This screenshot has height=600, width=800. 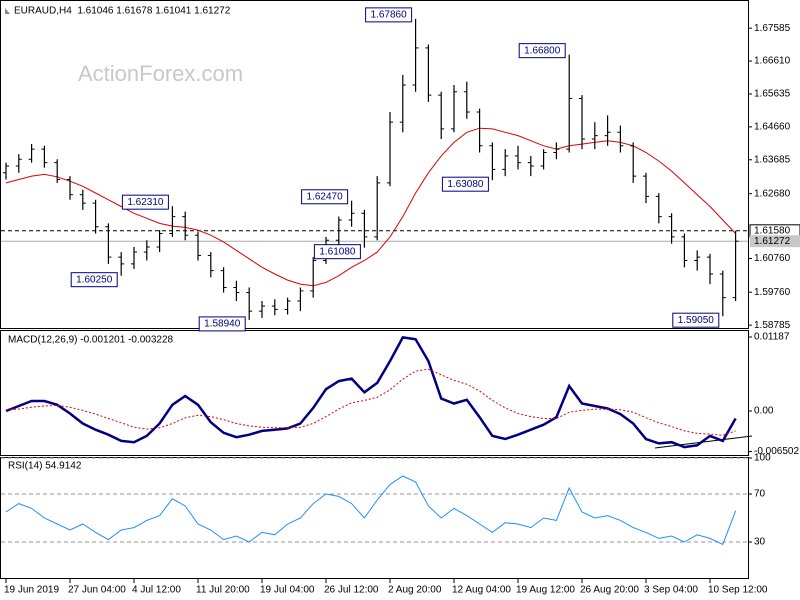 I want to click on y-tick-label: 1.59760, so click(x=772, y=292).